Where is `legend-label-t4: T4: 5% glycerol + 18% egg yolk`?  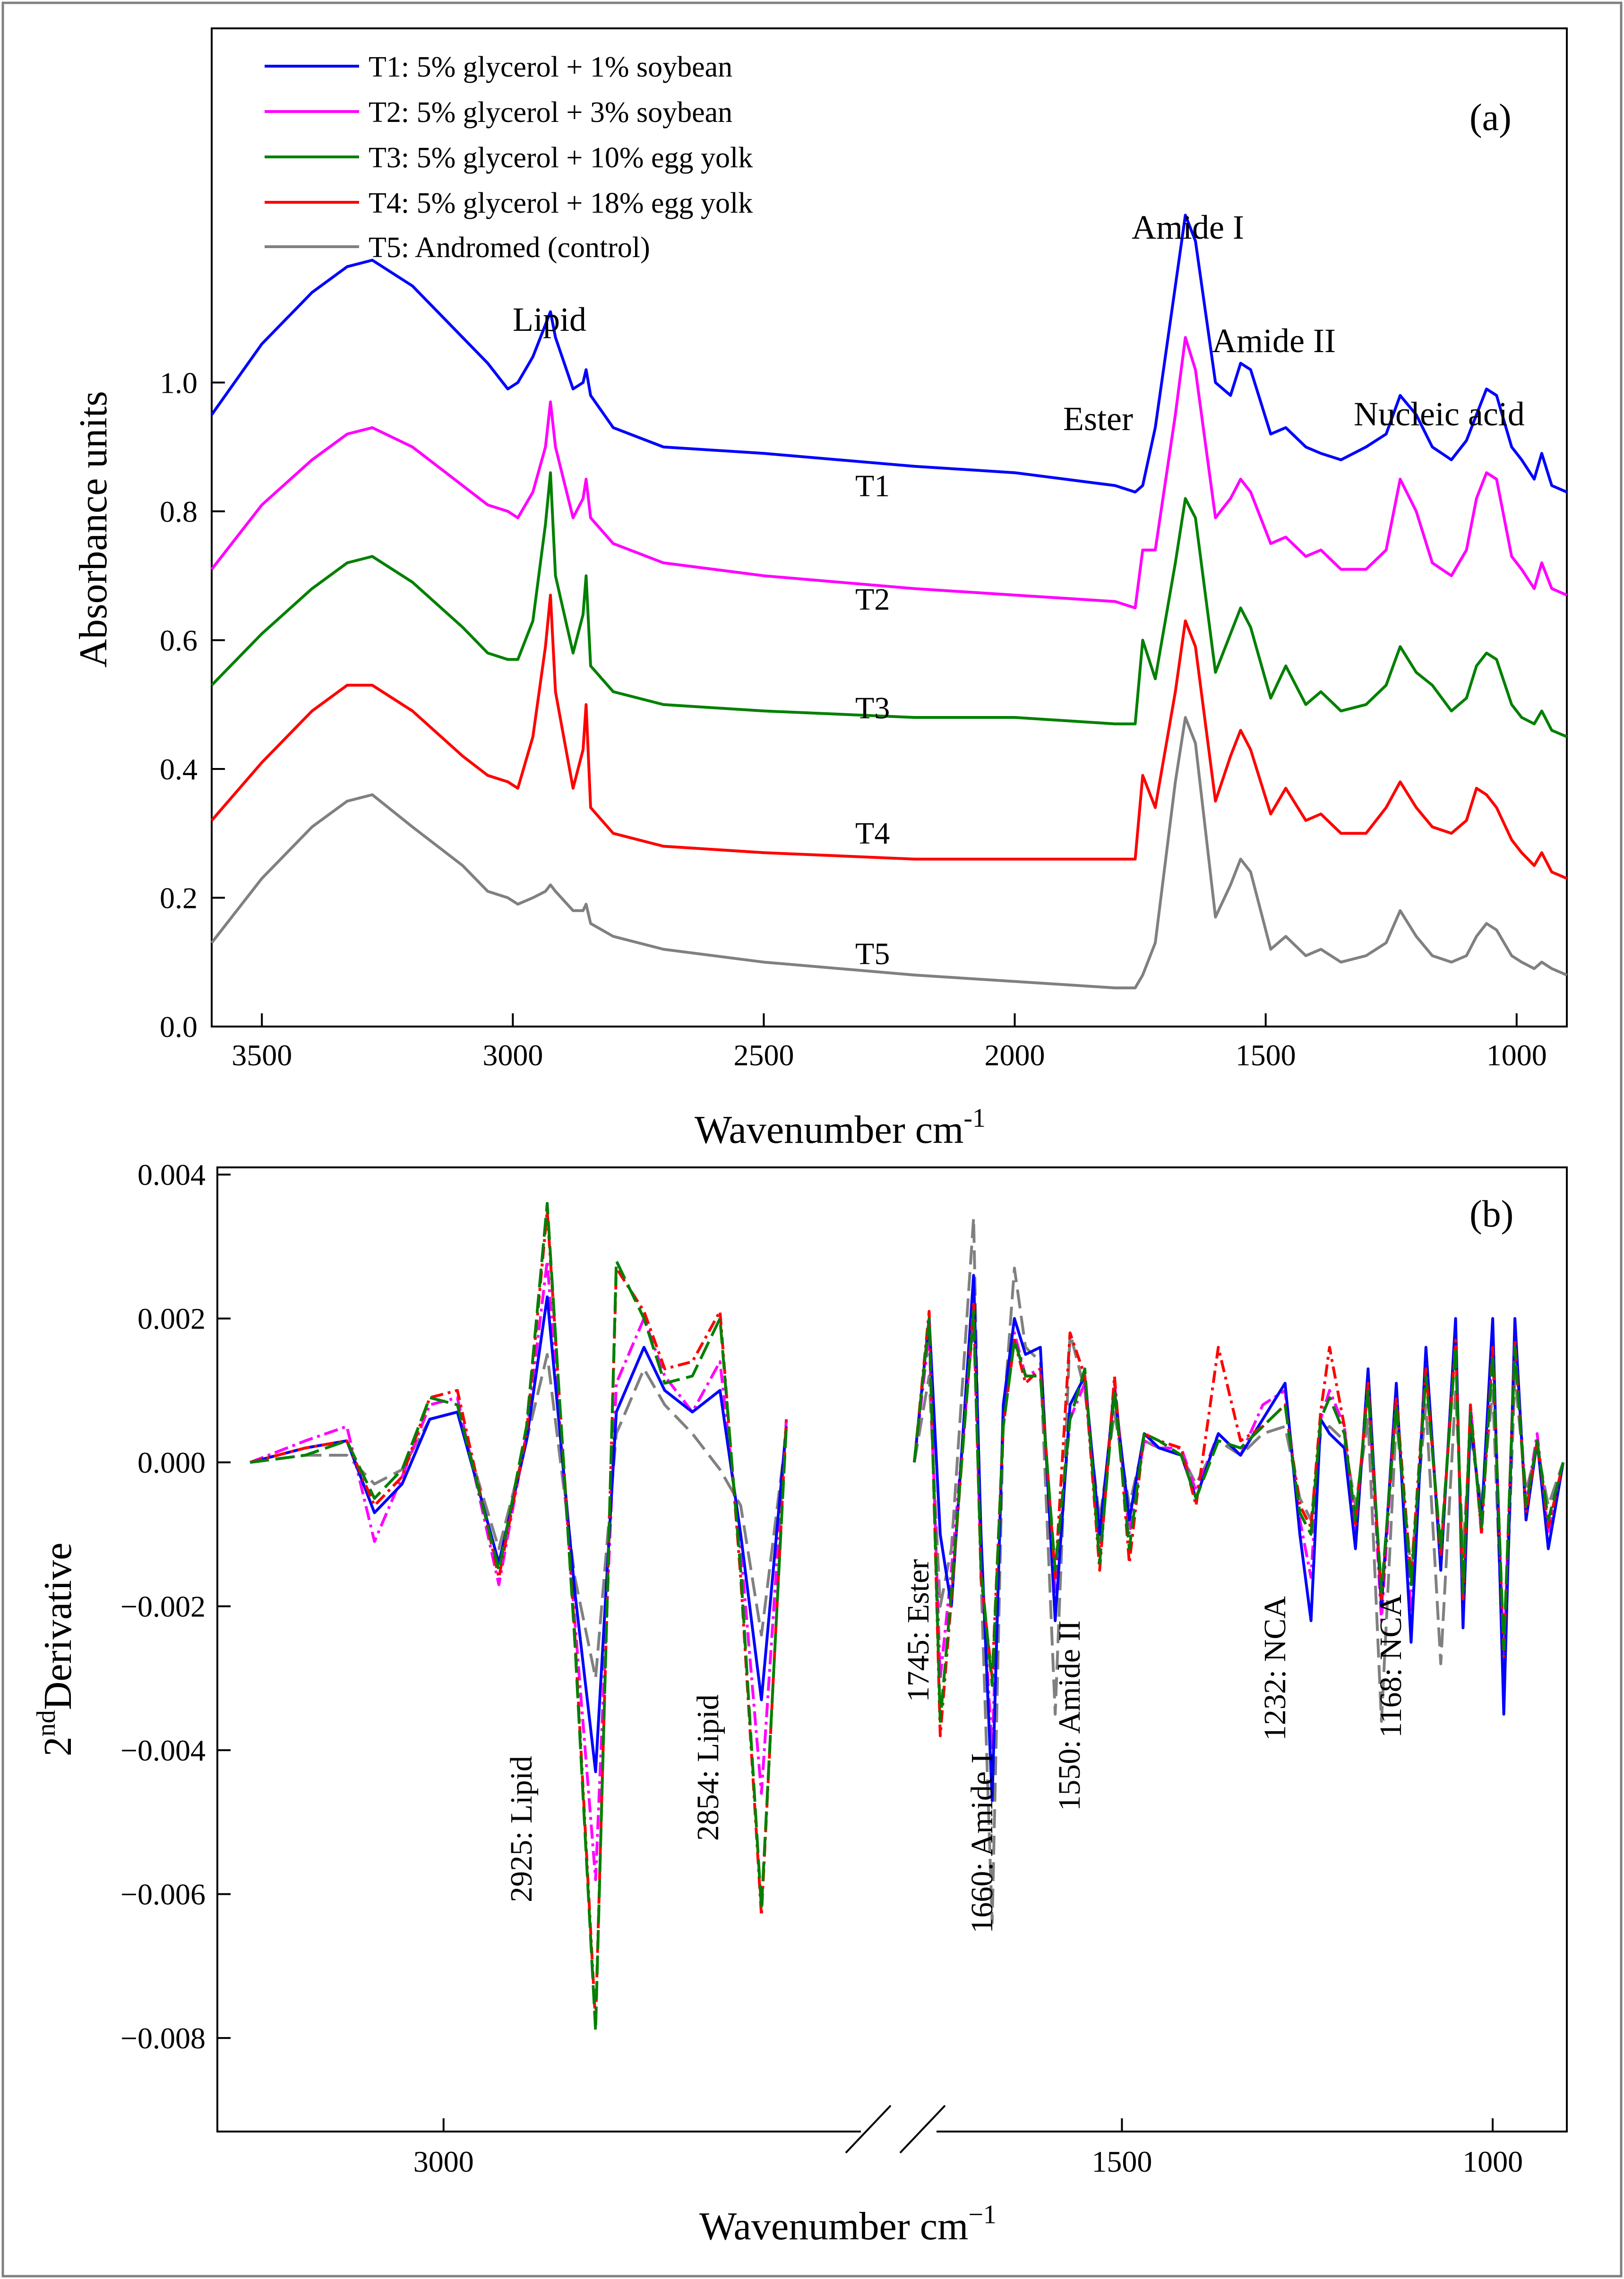
legend-label-t4: T4: 5% glycerol + 18% egg yolk is located at coordinates (561, 203).